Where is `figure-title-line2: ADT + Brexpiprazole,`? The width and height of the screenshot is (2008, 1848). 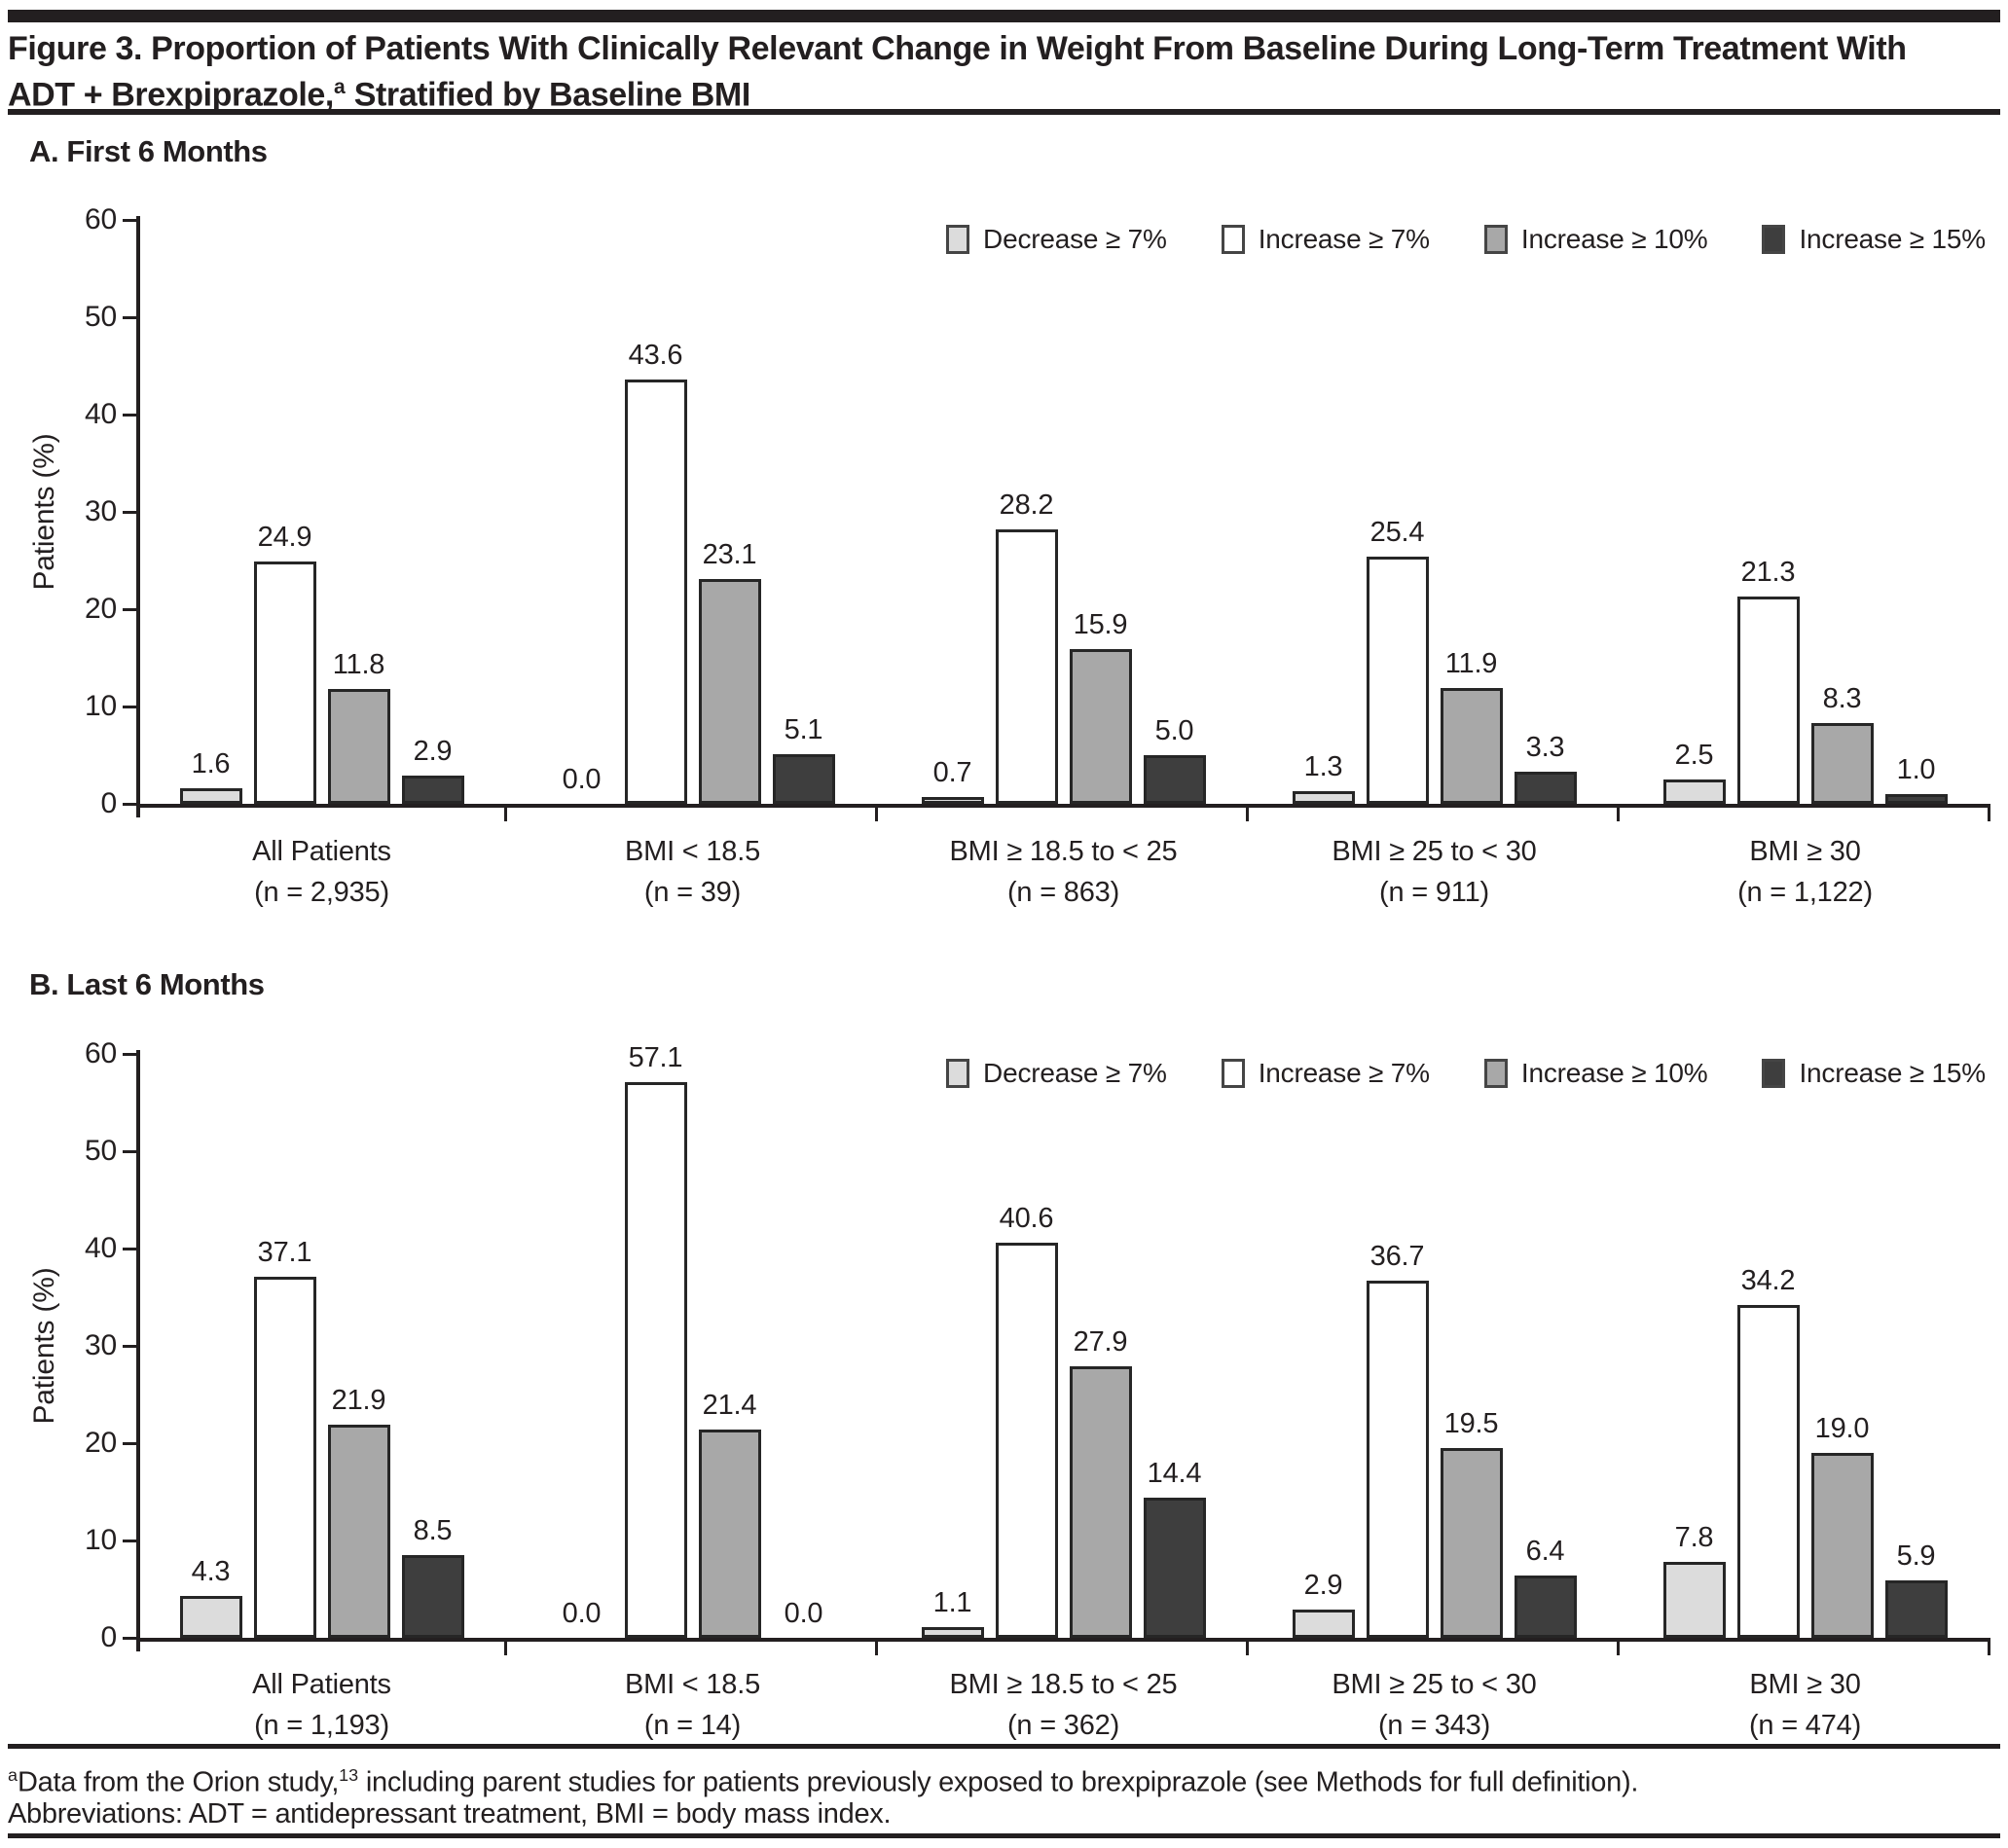
figure-title-line2: ADT + Brexpiprazole, is located at coordinates (171, 95).